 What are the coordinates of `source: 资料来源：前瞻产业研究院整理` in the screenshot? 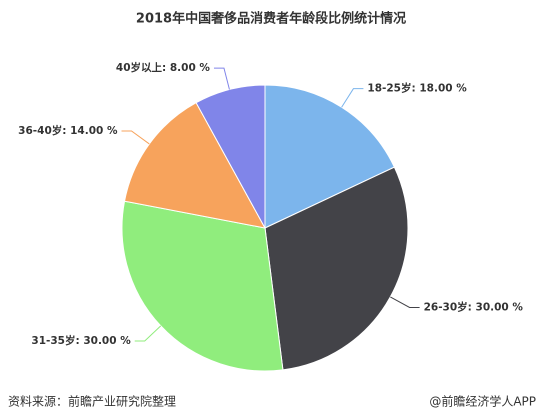 It's located at (92, 401).